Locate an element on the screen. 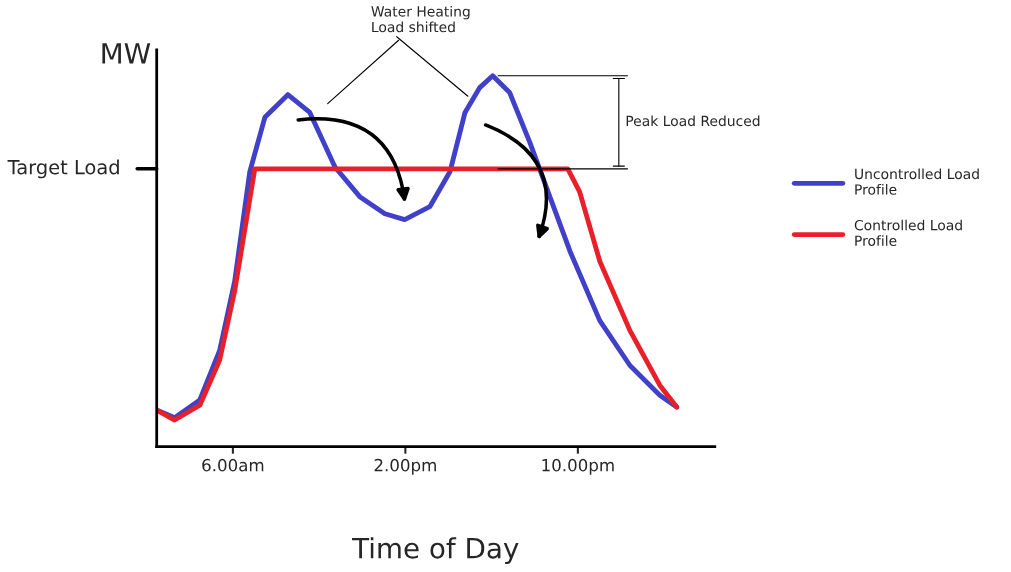 The height and width of the screenshot is (572, 1011). y-axis-title: MW is located at coordinates (126, 53).